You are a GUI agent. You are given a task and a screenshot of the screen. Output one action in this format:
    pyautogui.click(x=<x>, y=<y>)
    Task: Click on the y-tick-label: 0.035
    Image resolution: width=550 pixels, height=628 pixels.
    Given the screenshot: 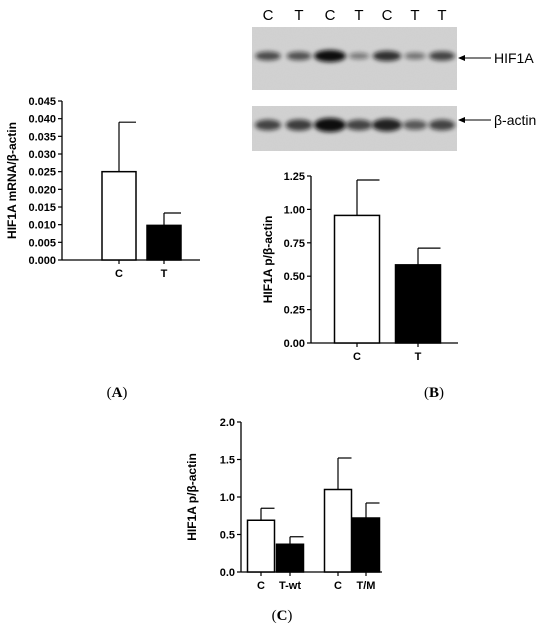 What is the action you would take?
    pyautogui.click(x=42, y=137)
    